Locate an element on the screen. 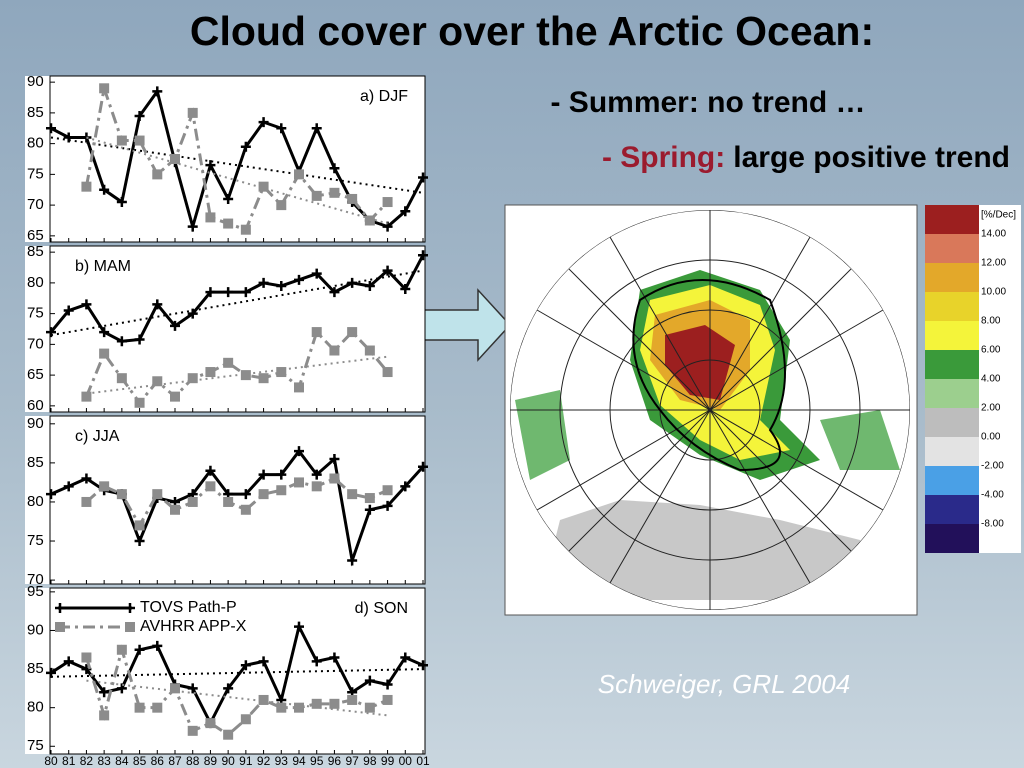  x-tick-label: 92 is located at coordinates (264, 761).